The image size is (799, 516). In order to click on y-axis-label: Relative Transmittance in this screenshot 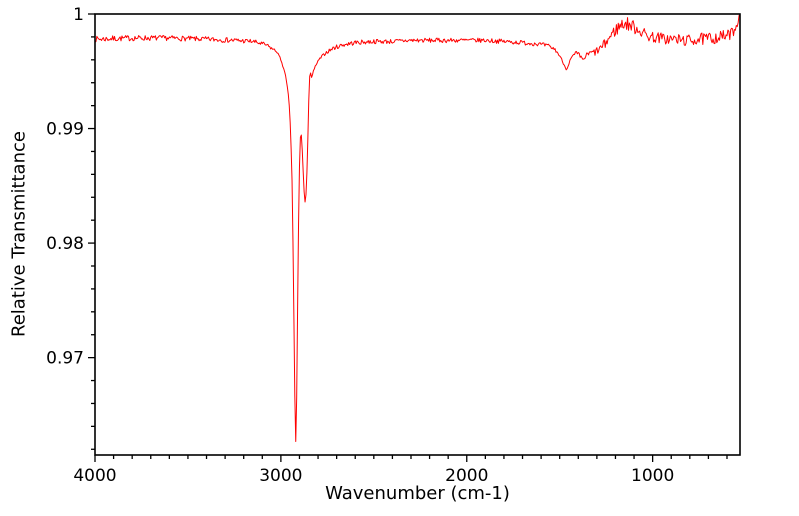, I will do `click(19, 234)`.